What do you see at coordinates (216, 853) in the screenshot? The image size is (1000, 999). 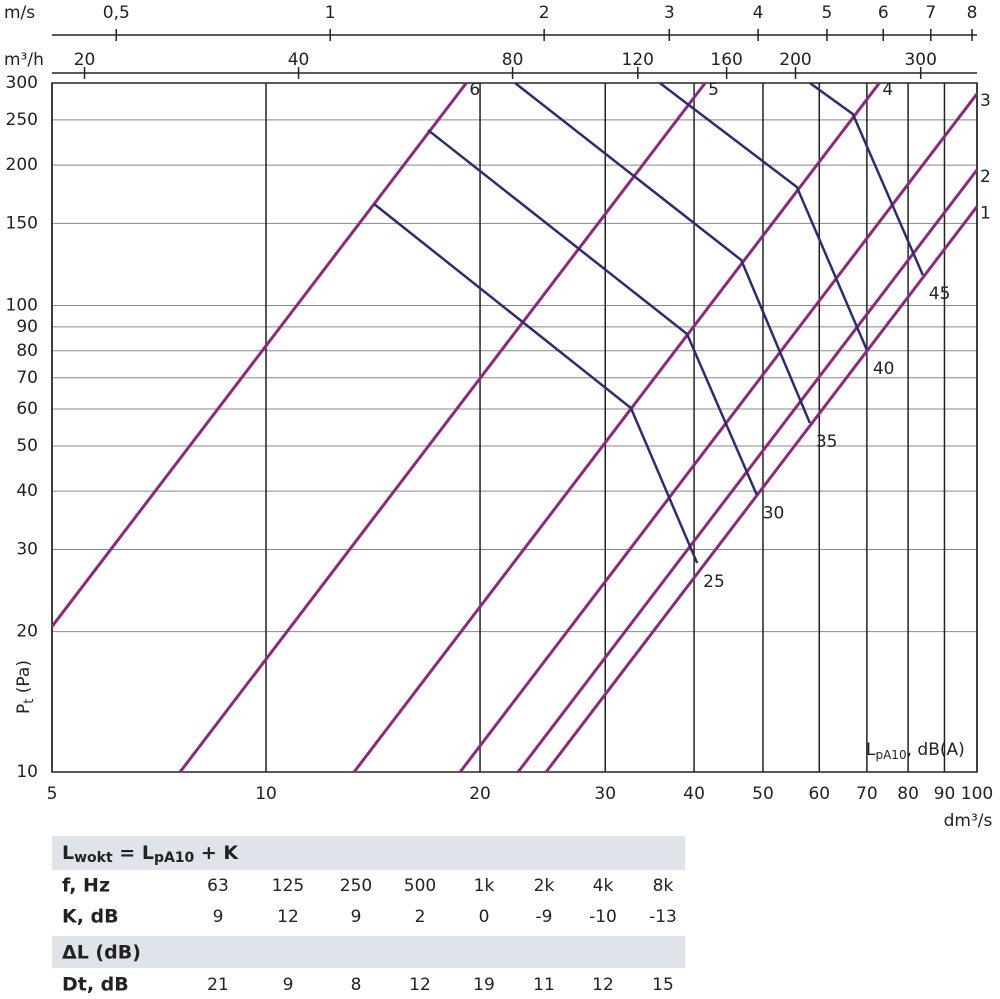 I see `title-part: + K` at bounding box center [216, 853].